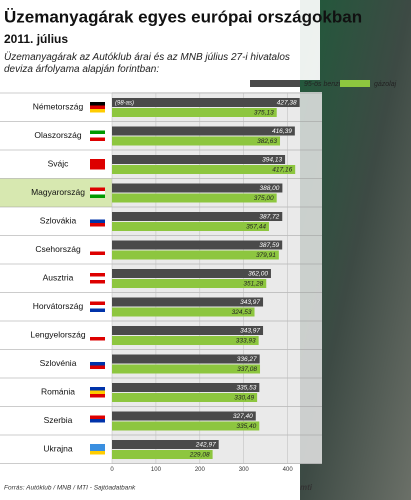 Image resolution: width=411 pixels, height=500 pixels. What do you see at coordinates (205, 445) in the screenshot?
I see `value-label: 242,97` at bounding box center [205, 445].